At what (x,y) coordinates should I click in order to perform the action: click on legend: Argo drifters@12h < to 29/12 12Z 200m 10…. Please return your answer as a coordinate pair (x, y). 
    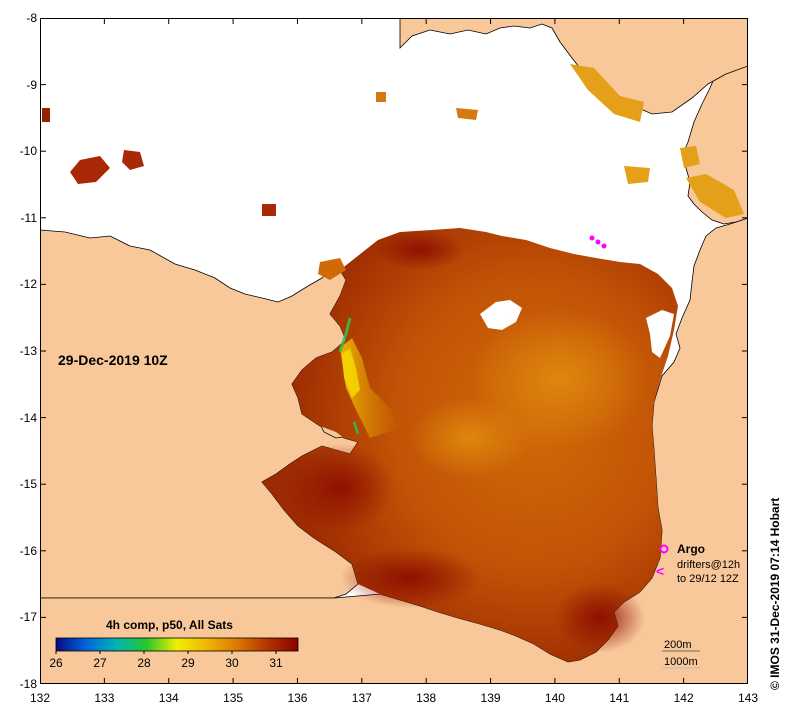
    Looking at the image, I should click on (698, 605).